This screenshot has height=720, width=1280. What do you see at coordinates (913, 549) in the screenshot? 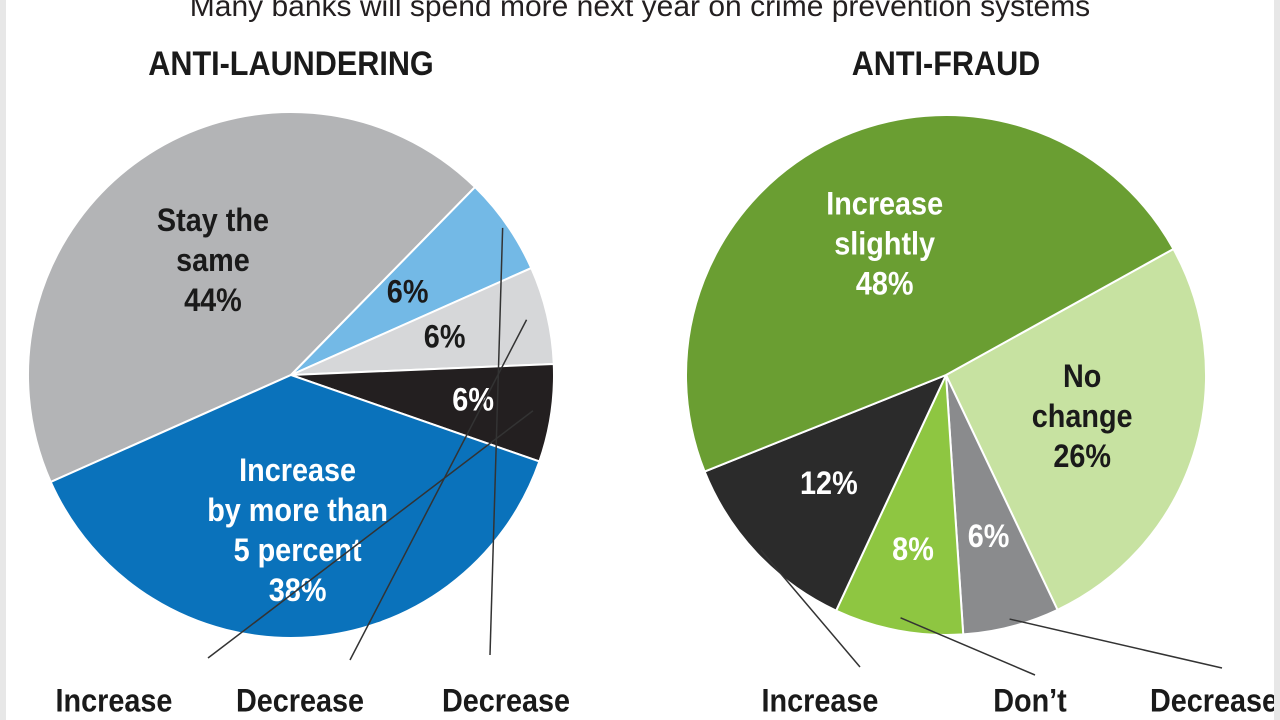
I see `slice-label: 8%` at bounding box center [913, 549].